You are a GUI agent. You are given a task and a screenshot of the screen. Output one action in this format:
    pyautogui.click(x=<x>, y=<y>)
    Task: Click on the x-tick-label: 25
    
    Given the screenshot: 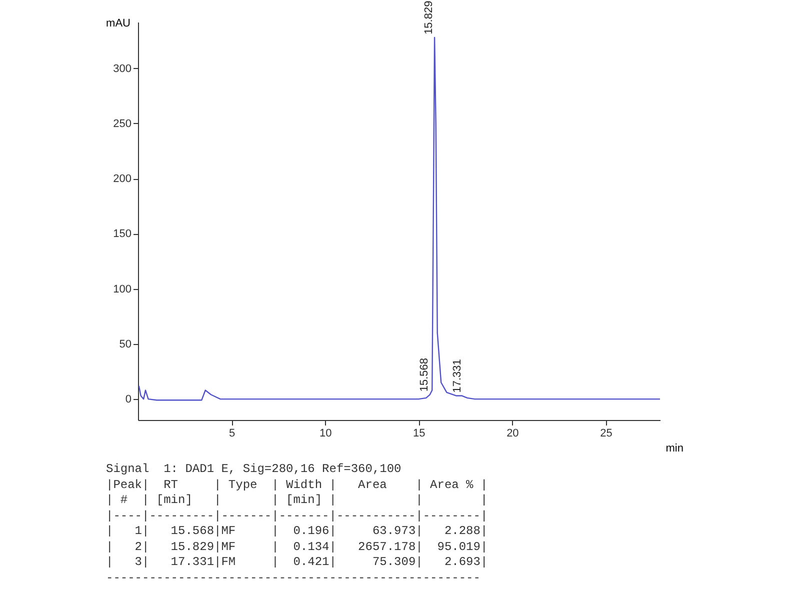 What is the action you would take?
    pyautogui.click(x=606, y=434)
    